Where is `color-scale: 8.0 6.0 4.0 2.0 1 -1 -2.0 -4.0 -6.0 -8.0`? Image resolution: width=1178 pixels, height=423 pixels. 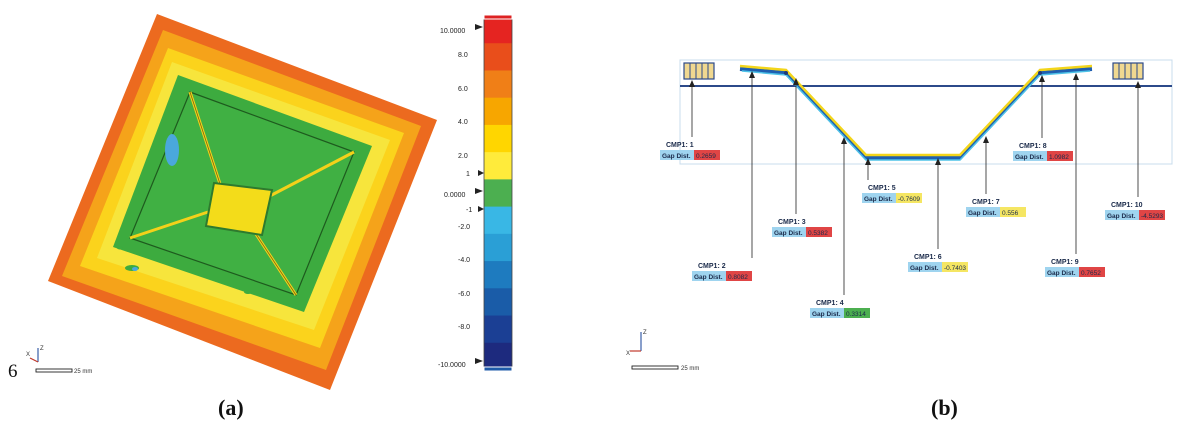 color-scale: 8.0 6.0 4.0 2.0 1 -1 -2.0 -4.0 -6.0 -8.0 is located at coordinates (485, 193).